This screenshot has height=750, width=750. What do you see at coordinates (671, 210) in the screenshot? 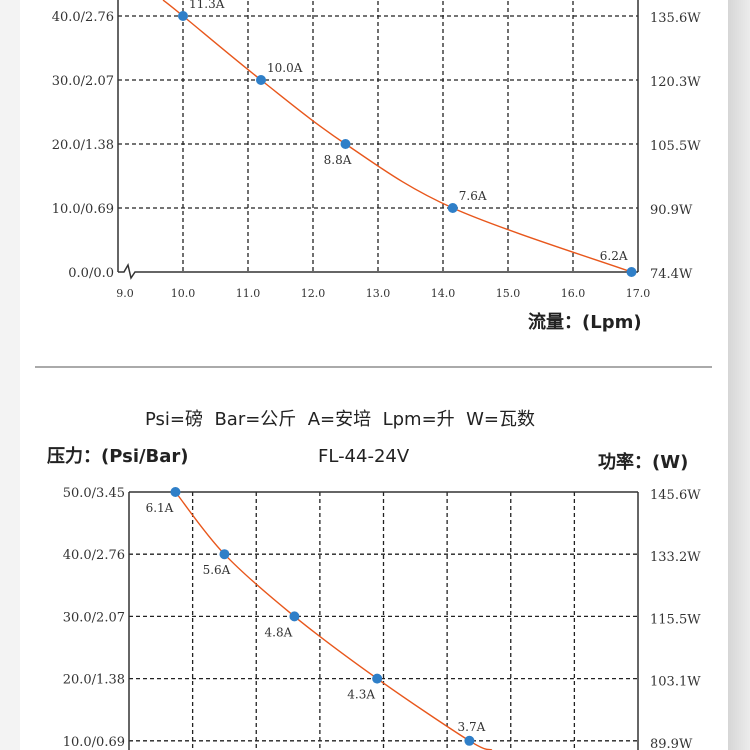
I see `y2-tick-label: 90.9W` at bounding box center [671, 210].